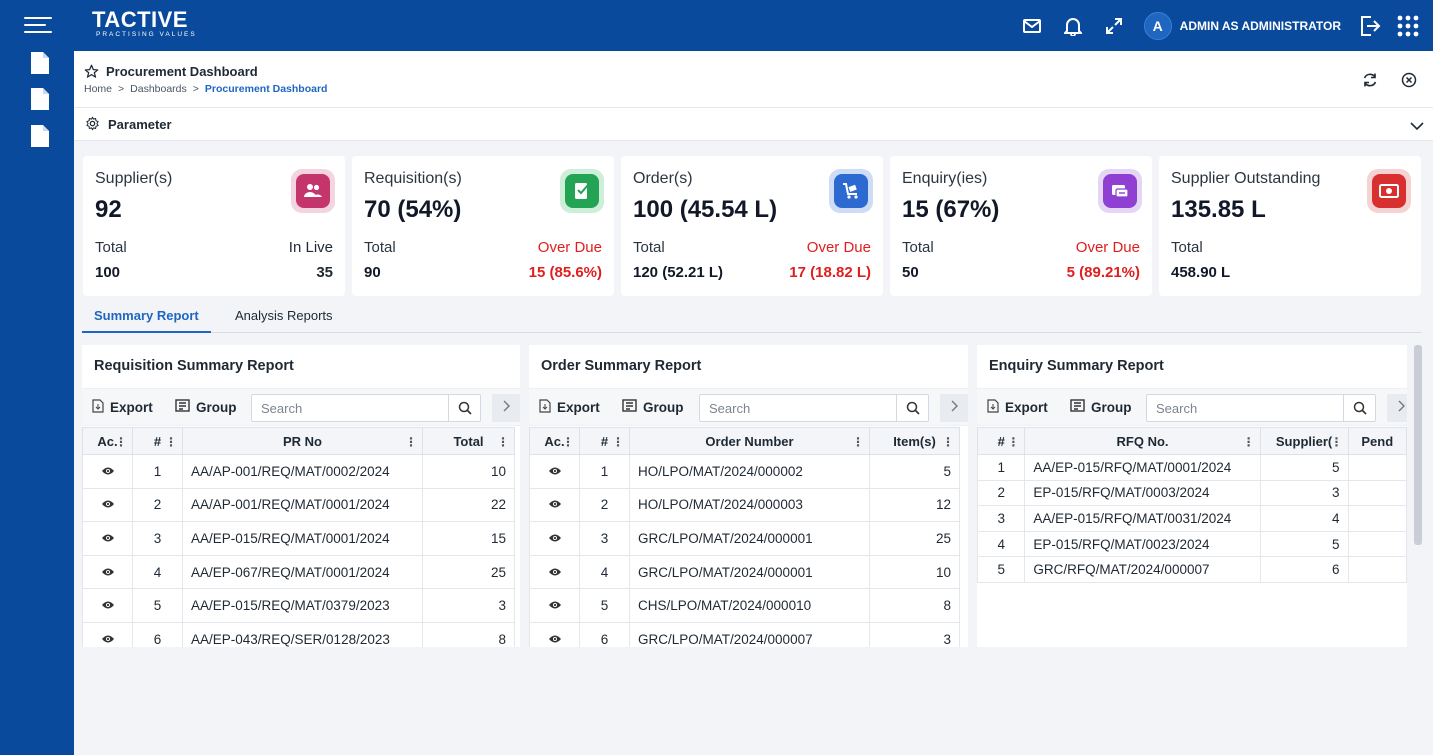 The width and height of the screenshot is (1433, 755). Describe the element at coordinates (1192, 493) in the screenshot. I see `table-row: 2 EP-015/RFQ/MAT/0003/2024 3` at that location.